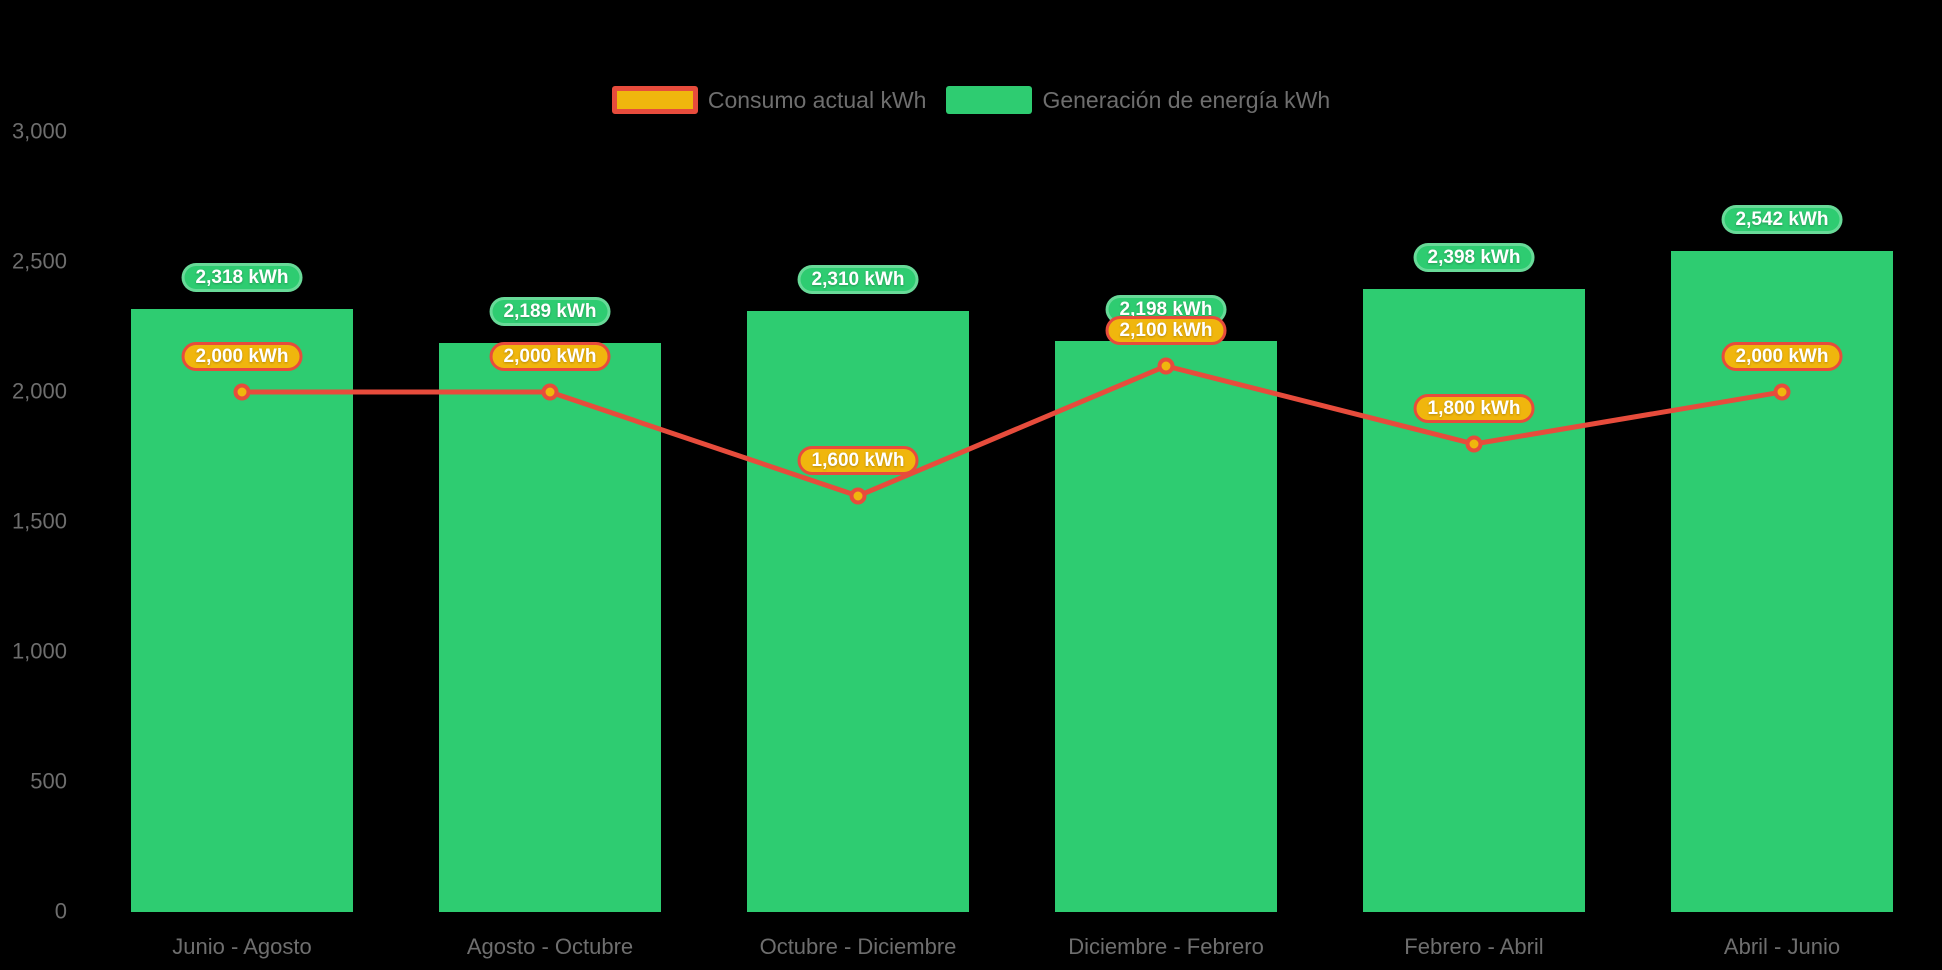  Describe the element at coordinates (1782, 946) in the screenshot. I see `x-category-label: Abril - Junio` at that location.